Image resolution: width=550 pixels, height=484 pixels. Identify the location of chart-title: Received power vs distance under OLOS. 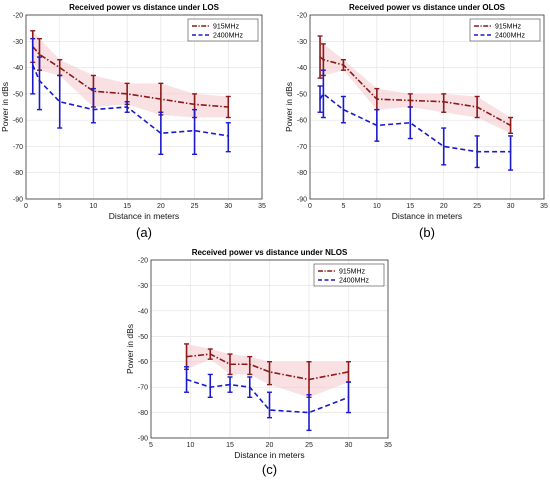
(427, 7).